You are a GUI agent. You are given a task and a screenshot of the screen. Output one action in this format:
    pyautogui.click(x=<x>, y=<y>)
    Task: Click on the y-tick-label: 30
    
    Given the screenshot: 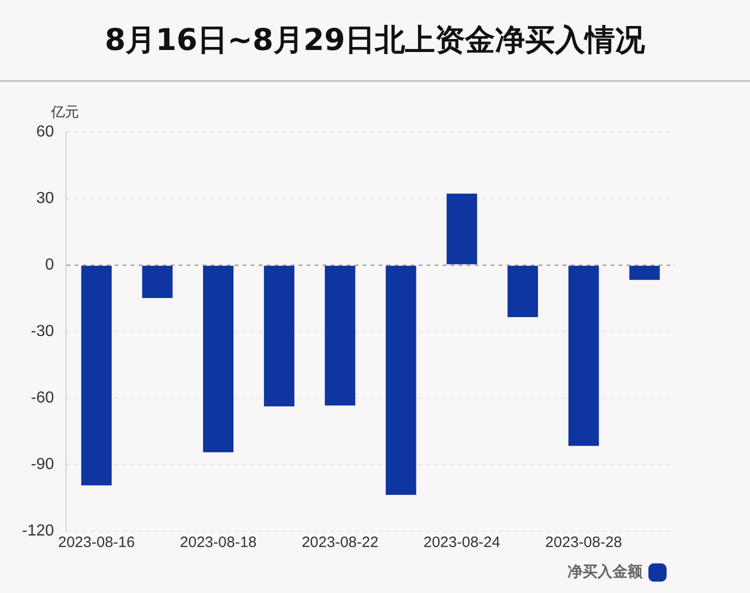 What is the action you would take?
    pyautogui.click(x=45, y=198)
    